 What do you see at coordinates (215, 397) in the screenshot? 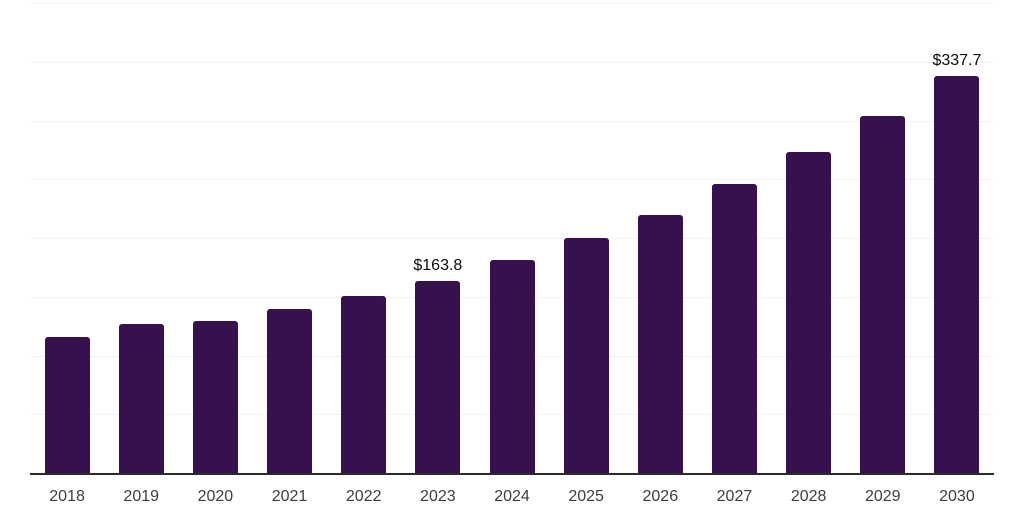
I see `bar-2020` at bounding box center [215, 397].